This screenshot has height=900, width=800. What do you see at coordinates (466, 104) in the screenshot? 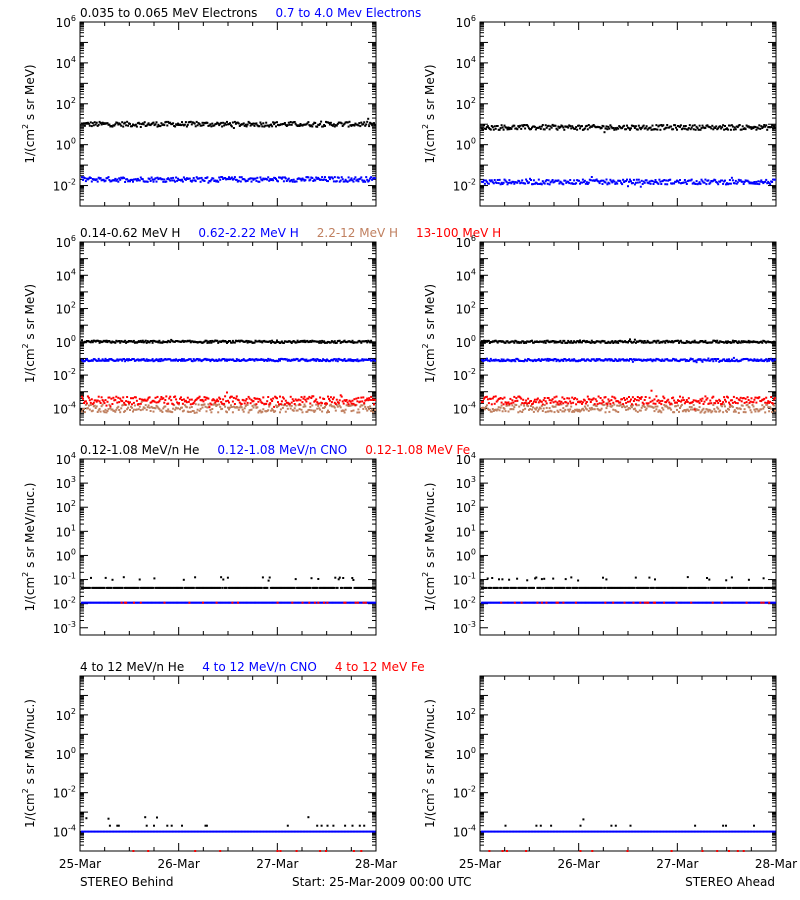
I see `y-tick-label: 102` at bounding box center [466, 104].